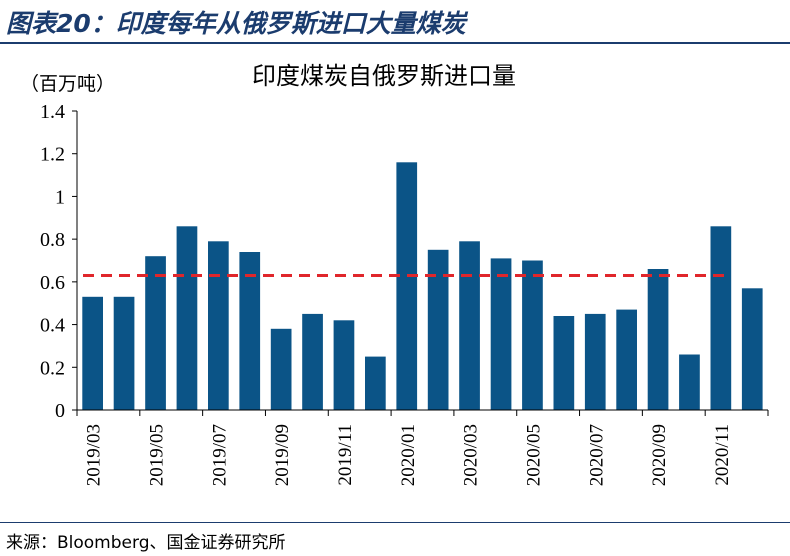 The width and height of the screenshot is (790, 556). Describe the element at coordinates (146, 543) in the screenshot. I see `source-note: 来源：Bloomberg、国金证券研究所` at that location.